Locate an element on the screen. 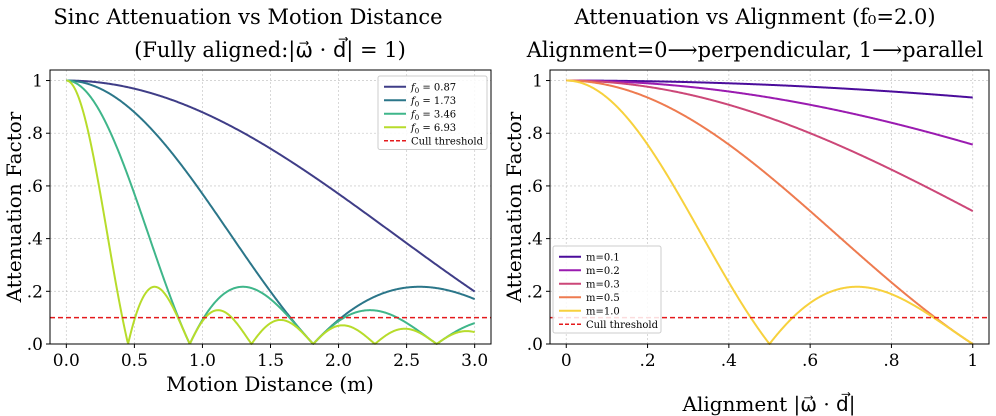 The image size is (996, 416). right-y-tick-label: .6 is located at coordinates (535, 187).